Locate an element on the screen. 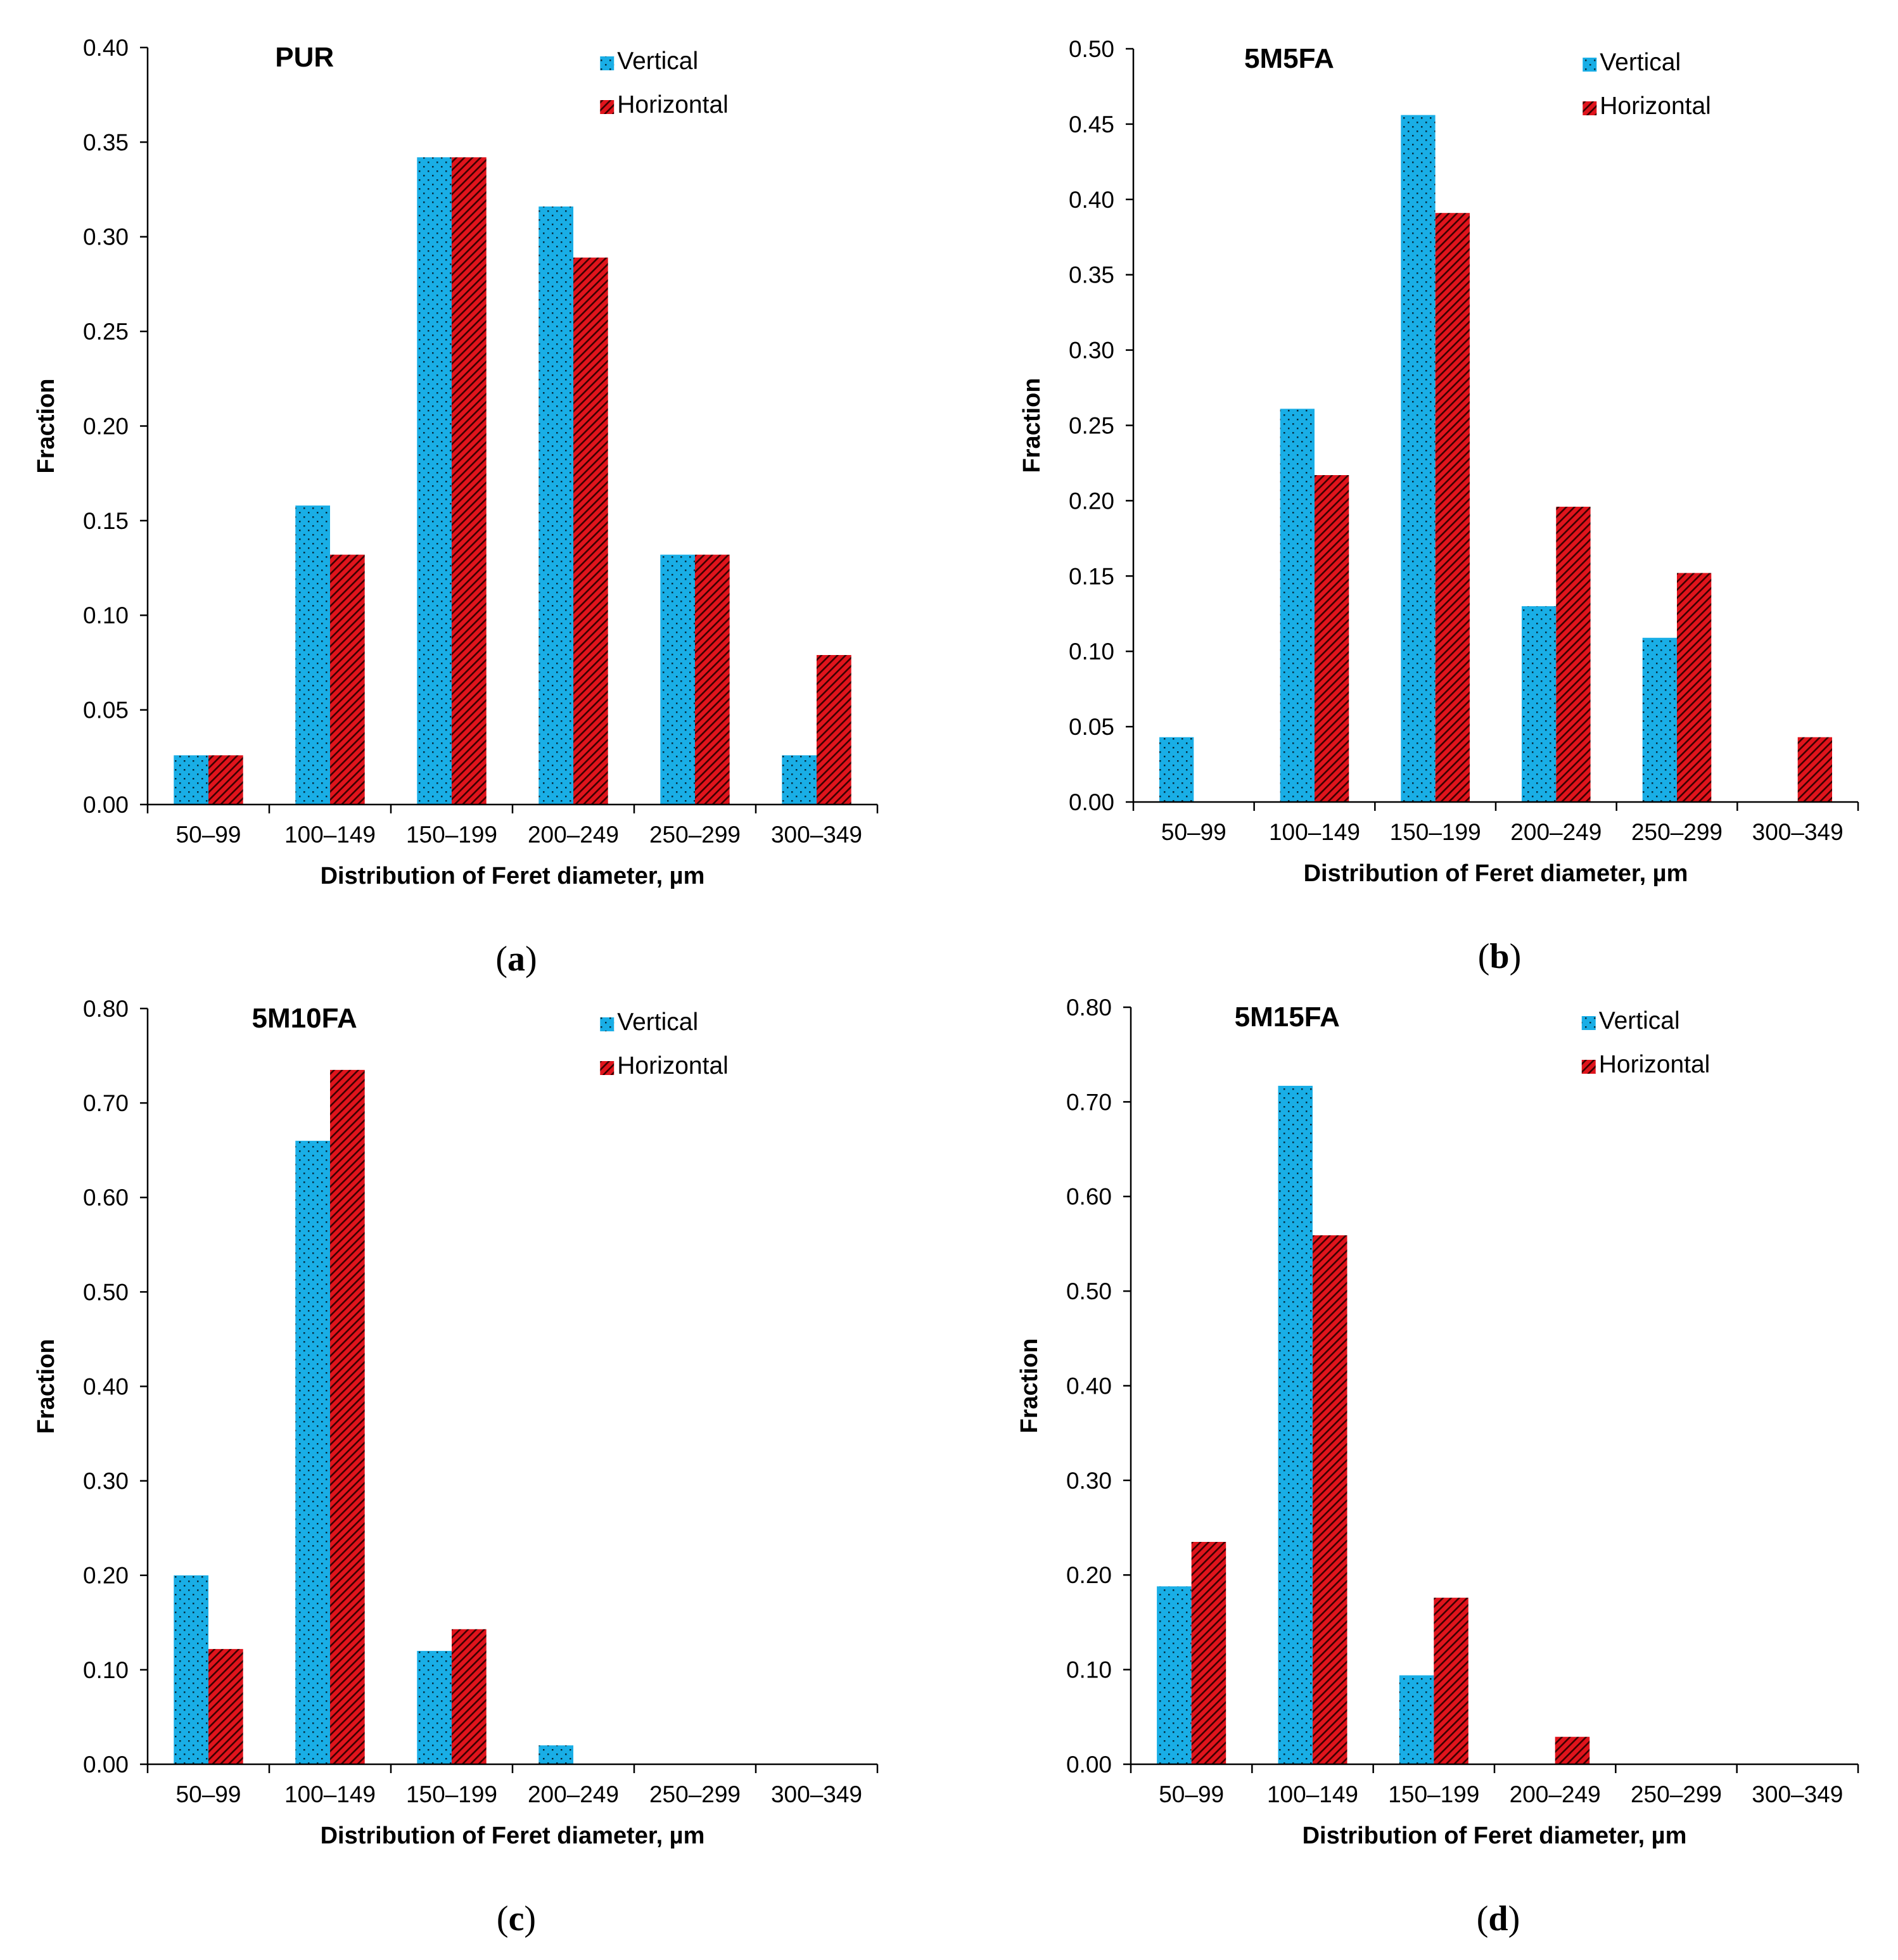 This screenshot has height=1960, width=1898. y-tick-label: 0.15 is located at coordinates (1091, 576).